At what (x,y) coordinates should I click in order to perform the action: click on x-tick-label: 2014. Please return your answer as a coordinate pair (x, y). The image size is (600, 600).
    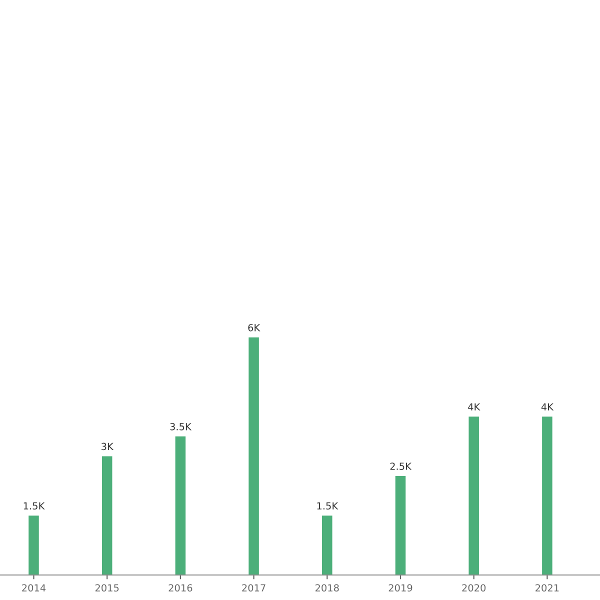
    Looking at the image, I should click on (34, 588).